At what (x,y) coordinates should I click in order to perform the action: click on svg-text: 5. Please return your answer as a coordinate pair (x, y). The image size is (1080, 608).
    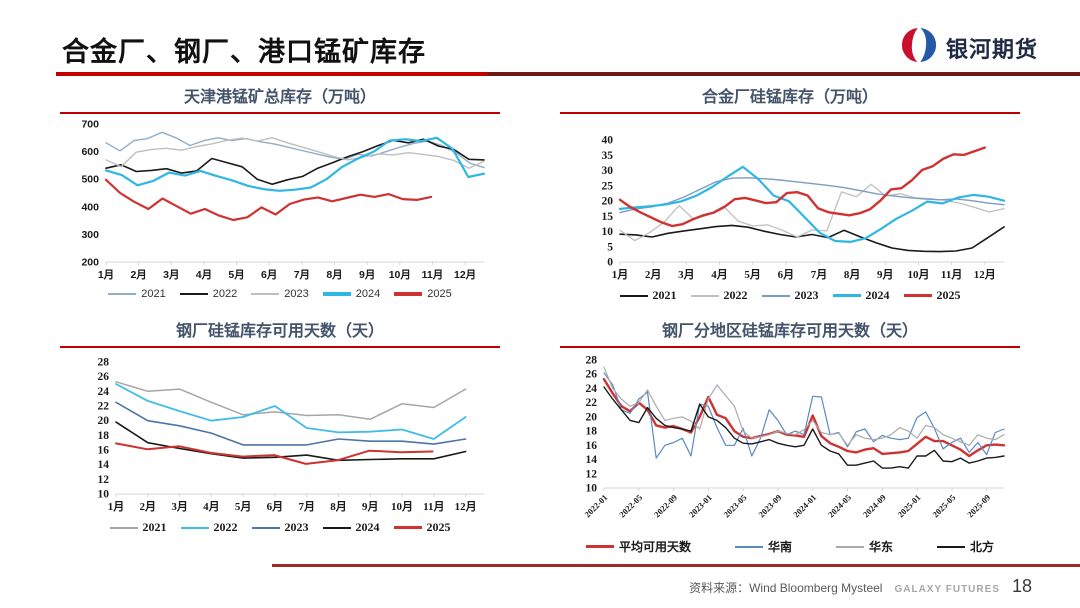
    Looking at the image, I should click on (610, 247).